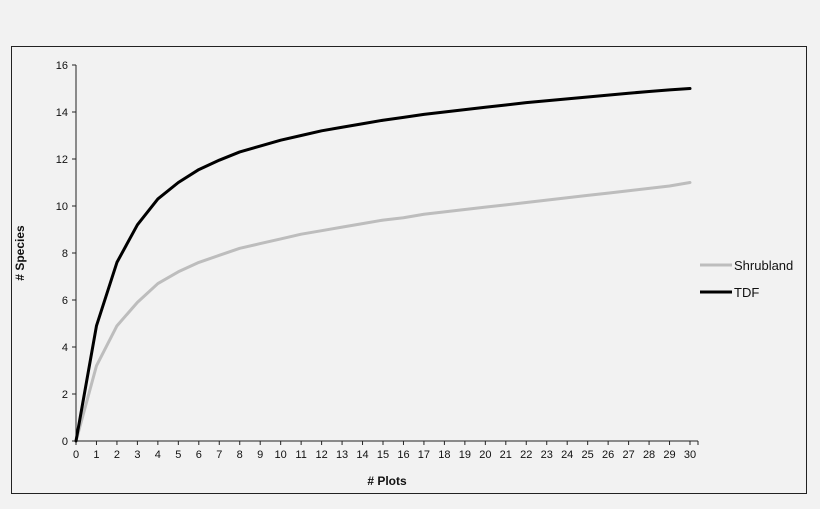 The image size is (820, 509). I want to click on x-tick-label: 3, so click(137, 455).